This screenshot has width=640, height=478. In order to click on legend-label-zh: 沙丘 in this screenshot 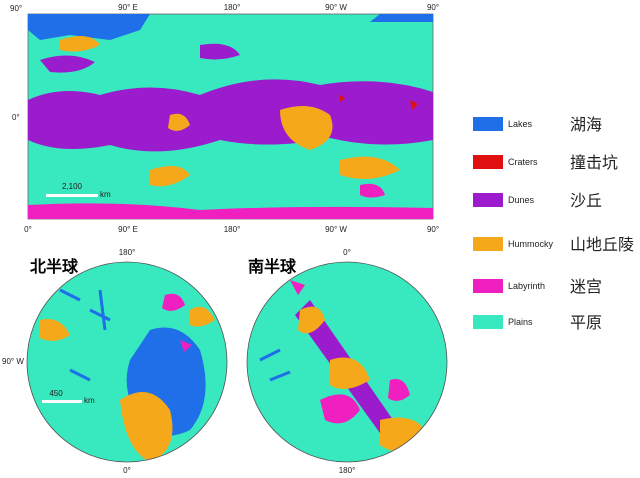, I will do `click(586, 200)`.